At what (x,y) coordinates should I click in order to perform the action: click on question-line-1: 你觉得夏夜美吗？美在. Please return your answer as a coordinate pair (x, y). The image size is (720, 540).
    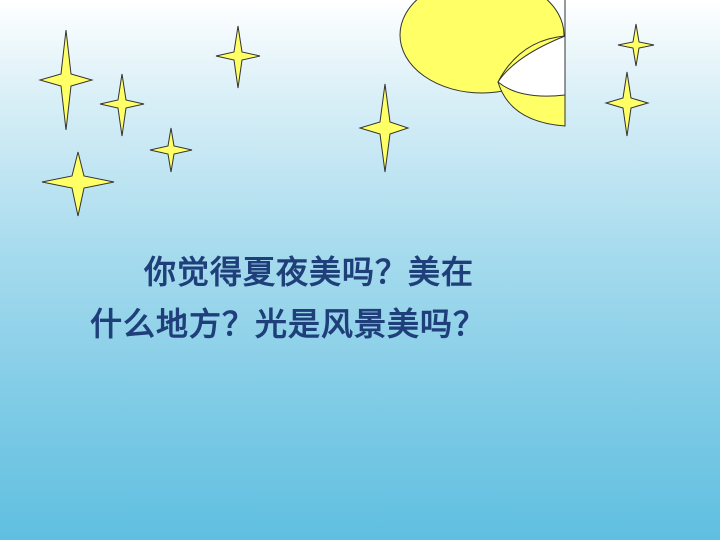
    Looking at the image, I should click on (309, 272).